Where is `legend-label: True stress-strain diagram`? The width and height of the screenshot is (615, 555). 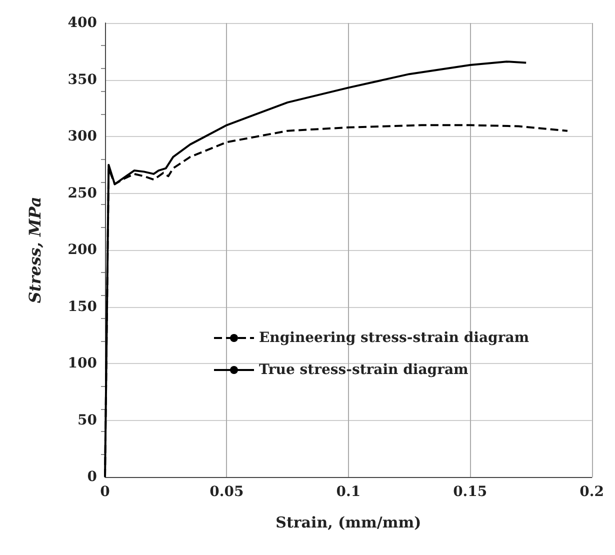
legend-label: True stress-strain diagram is located at coordinates (364, 370).